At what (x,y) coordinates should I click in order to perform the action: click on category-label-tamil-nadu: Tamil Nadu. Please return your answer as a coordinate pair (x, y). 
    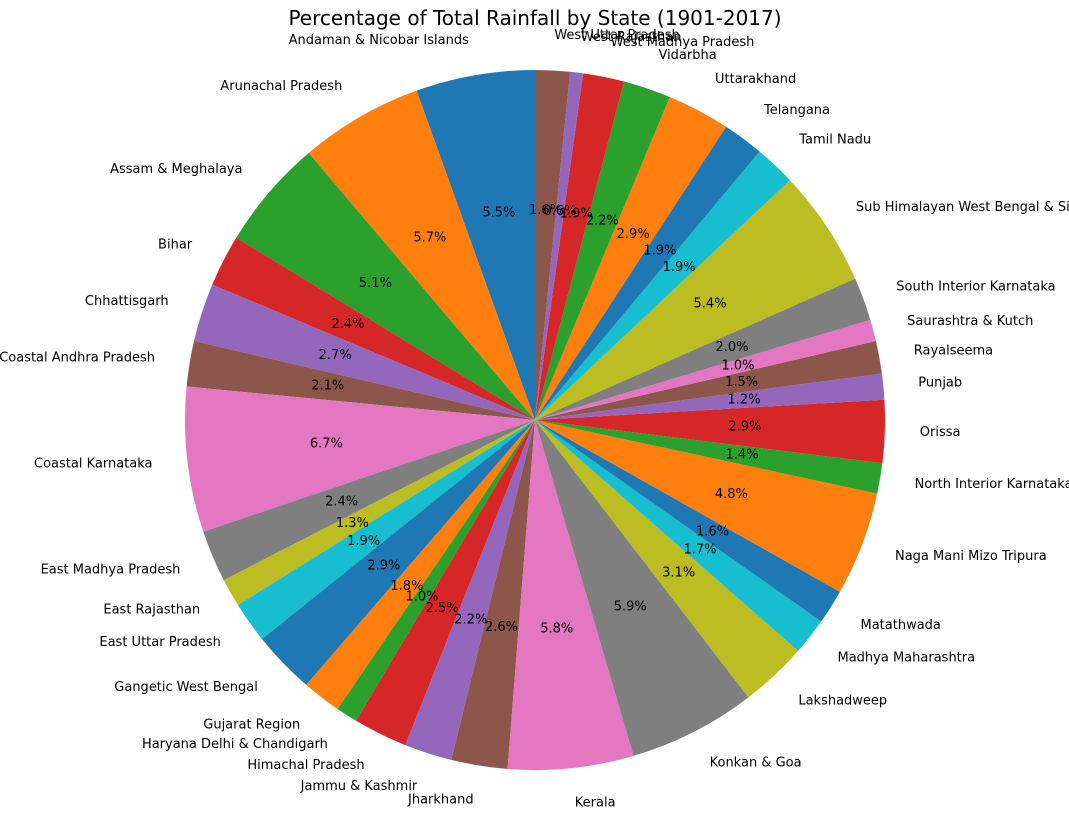
    Looking at the image, I should click on (834, 139).